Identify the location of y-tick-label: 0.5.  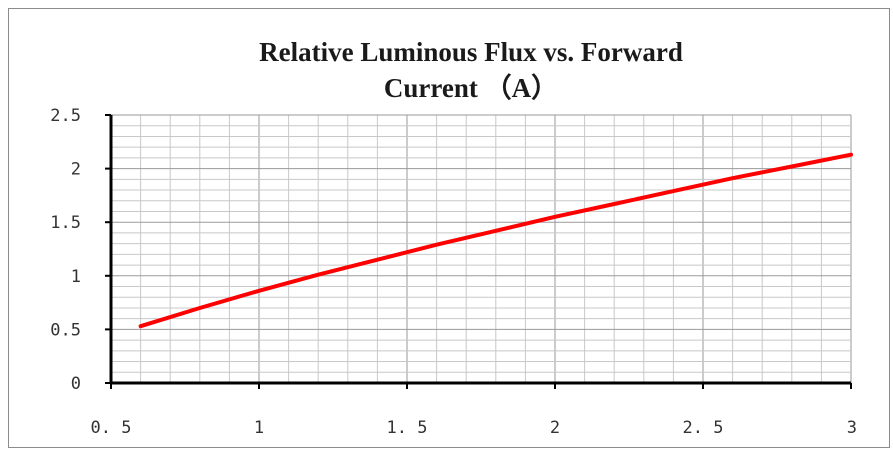
(65, 330).